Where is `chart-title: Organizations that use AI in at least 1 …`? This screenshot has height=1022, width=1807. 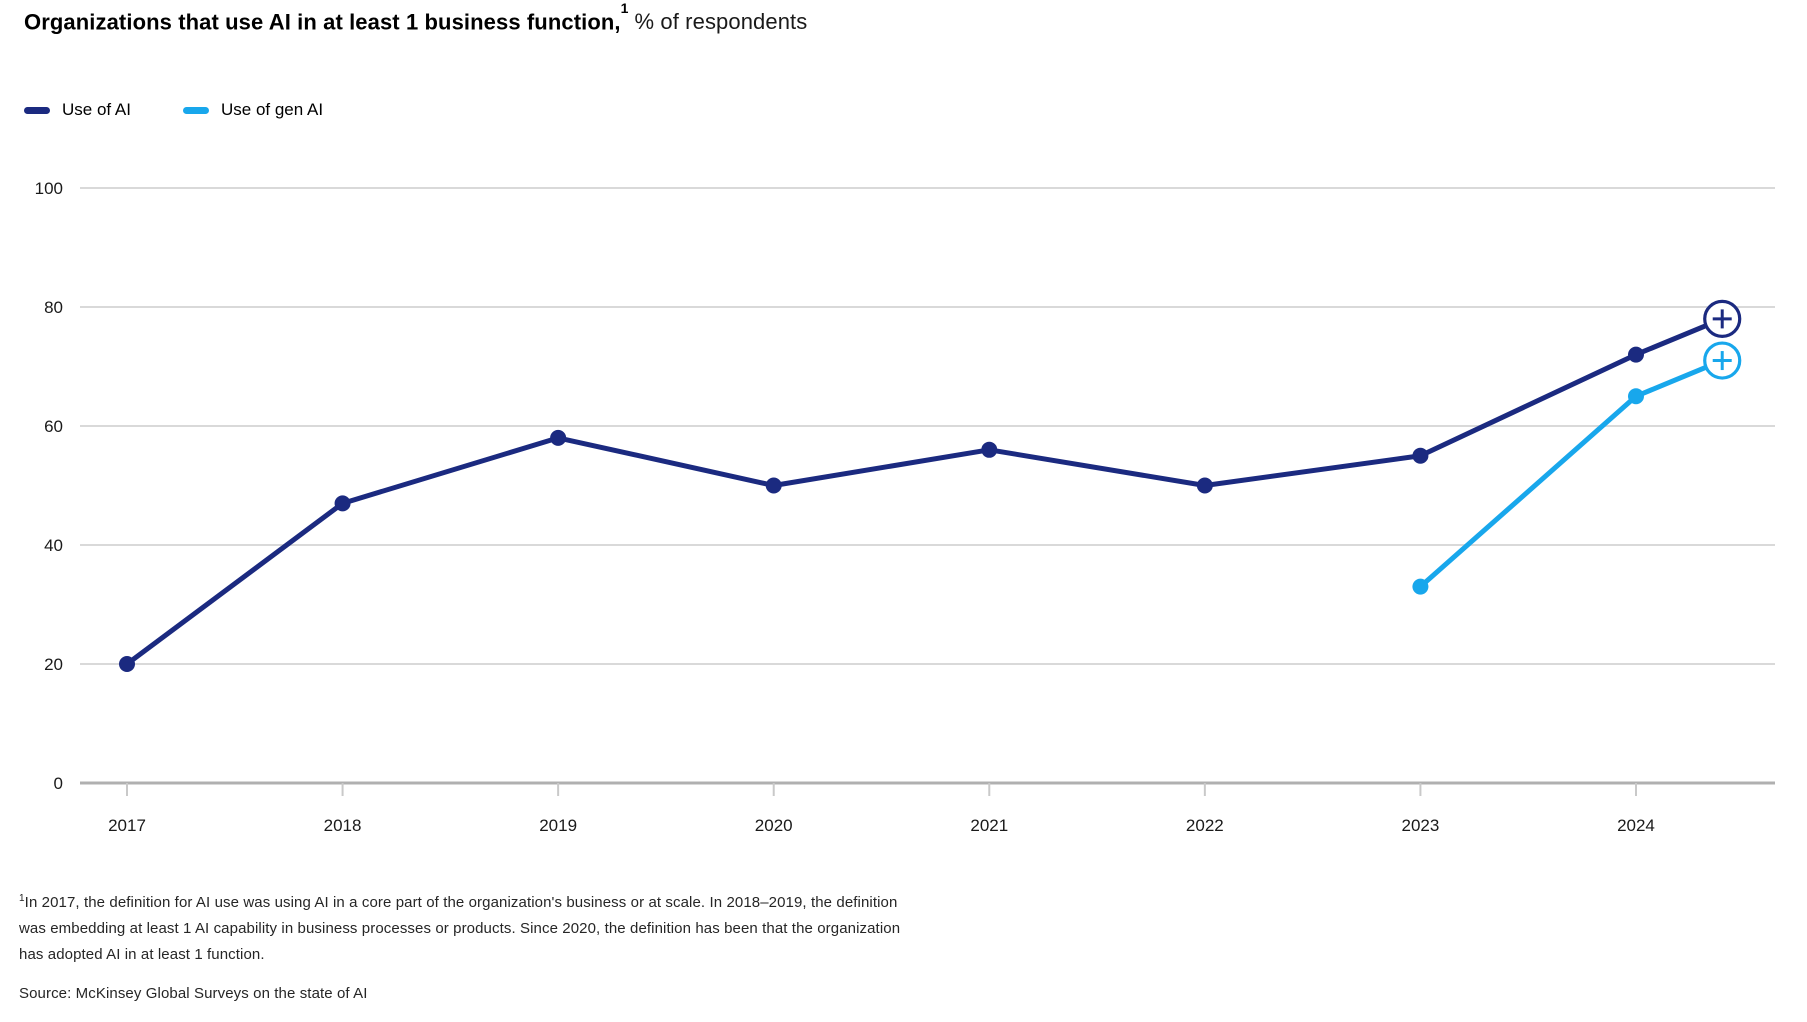 chart-title: Organizations that use AI in at least 1 … is located at coordinates (416, 17).